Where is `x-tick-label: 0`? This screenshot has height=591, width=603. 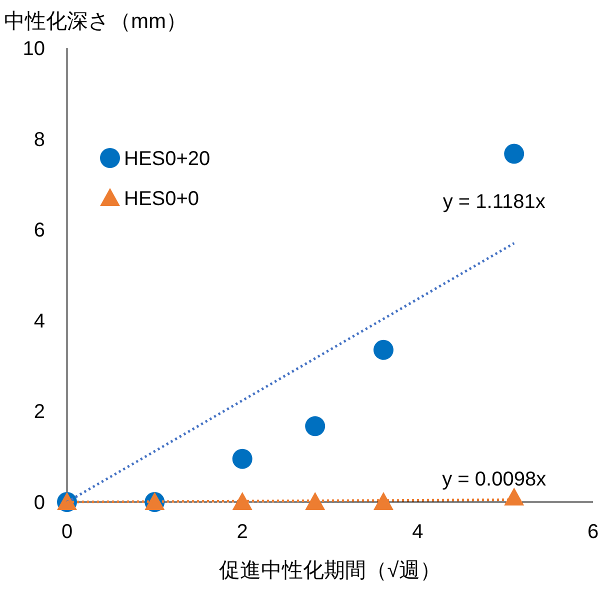 x-tick-label: 0 is located at coordinates (67, 532).